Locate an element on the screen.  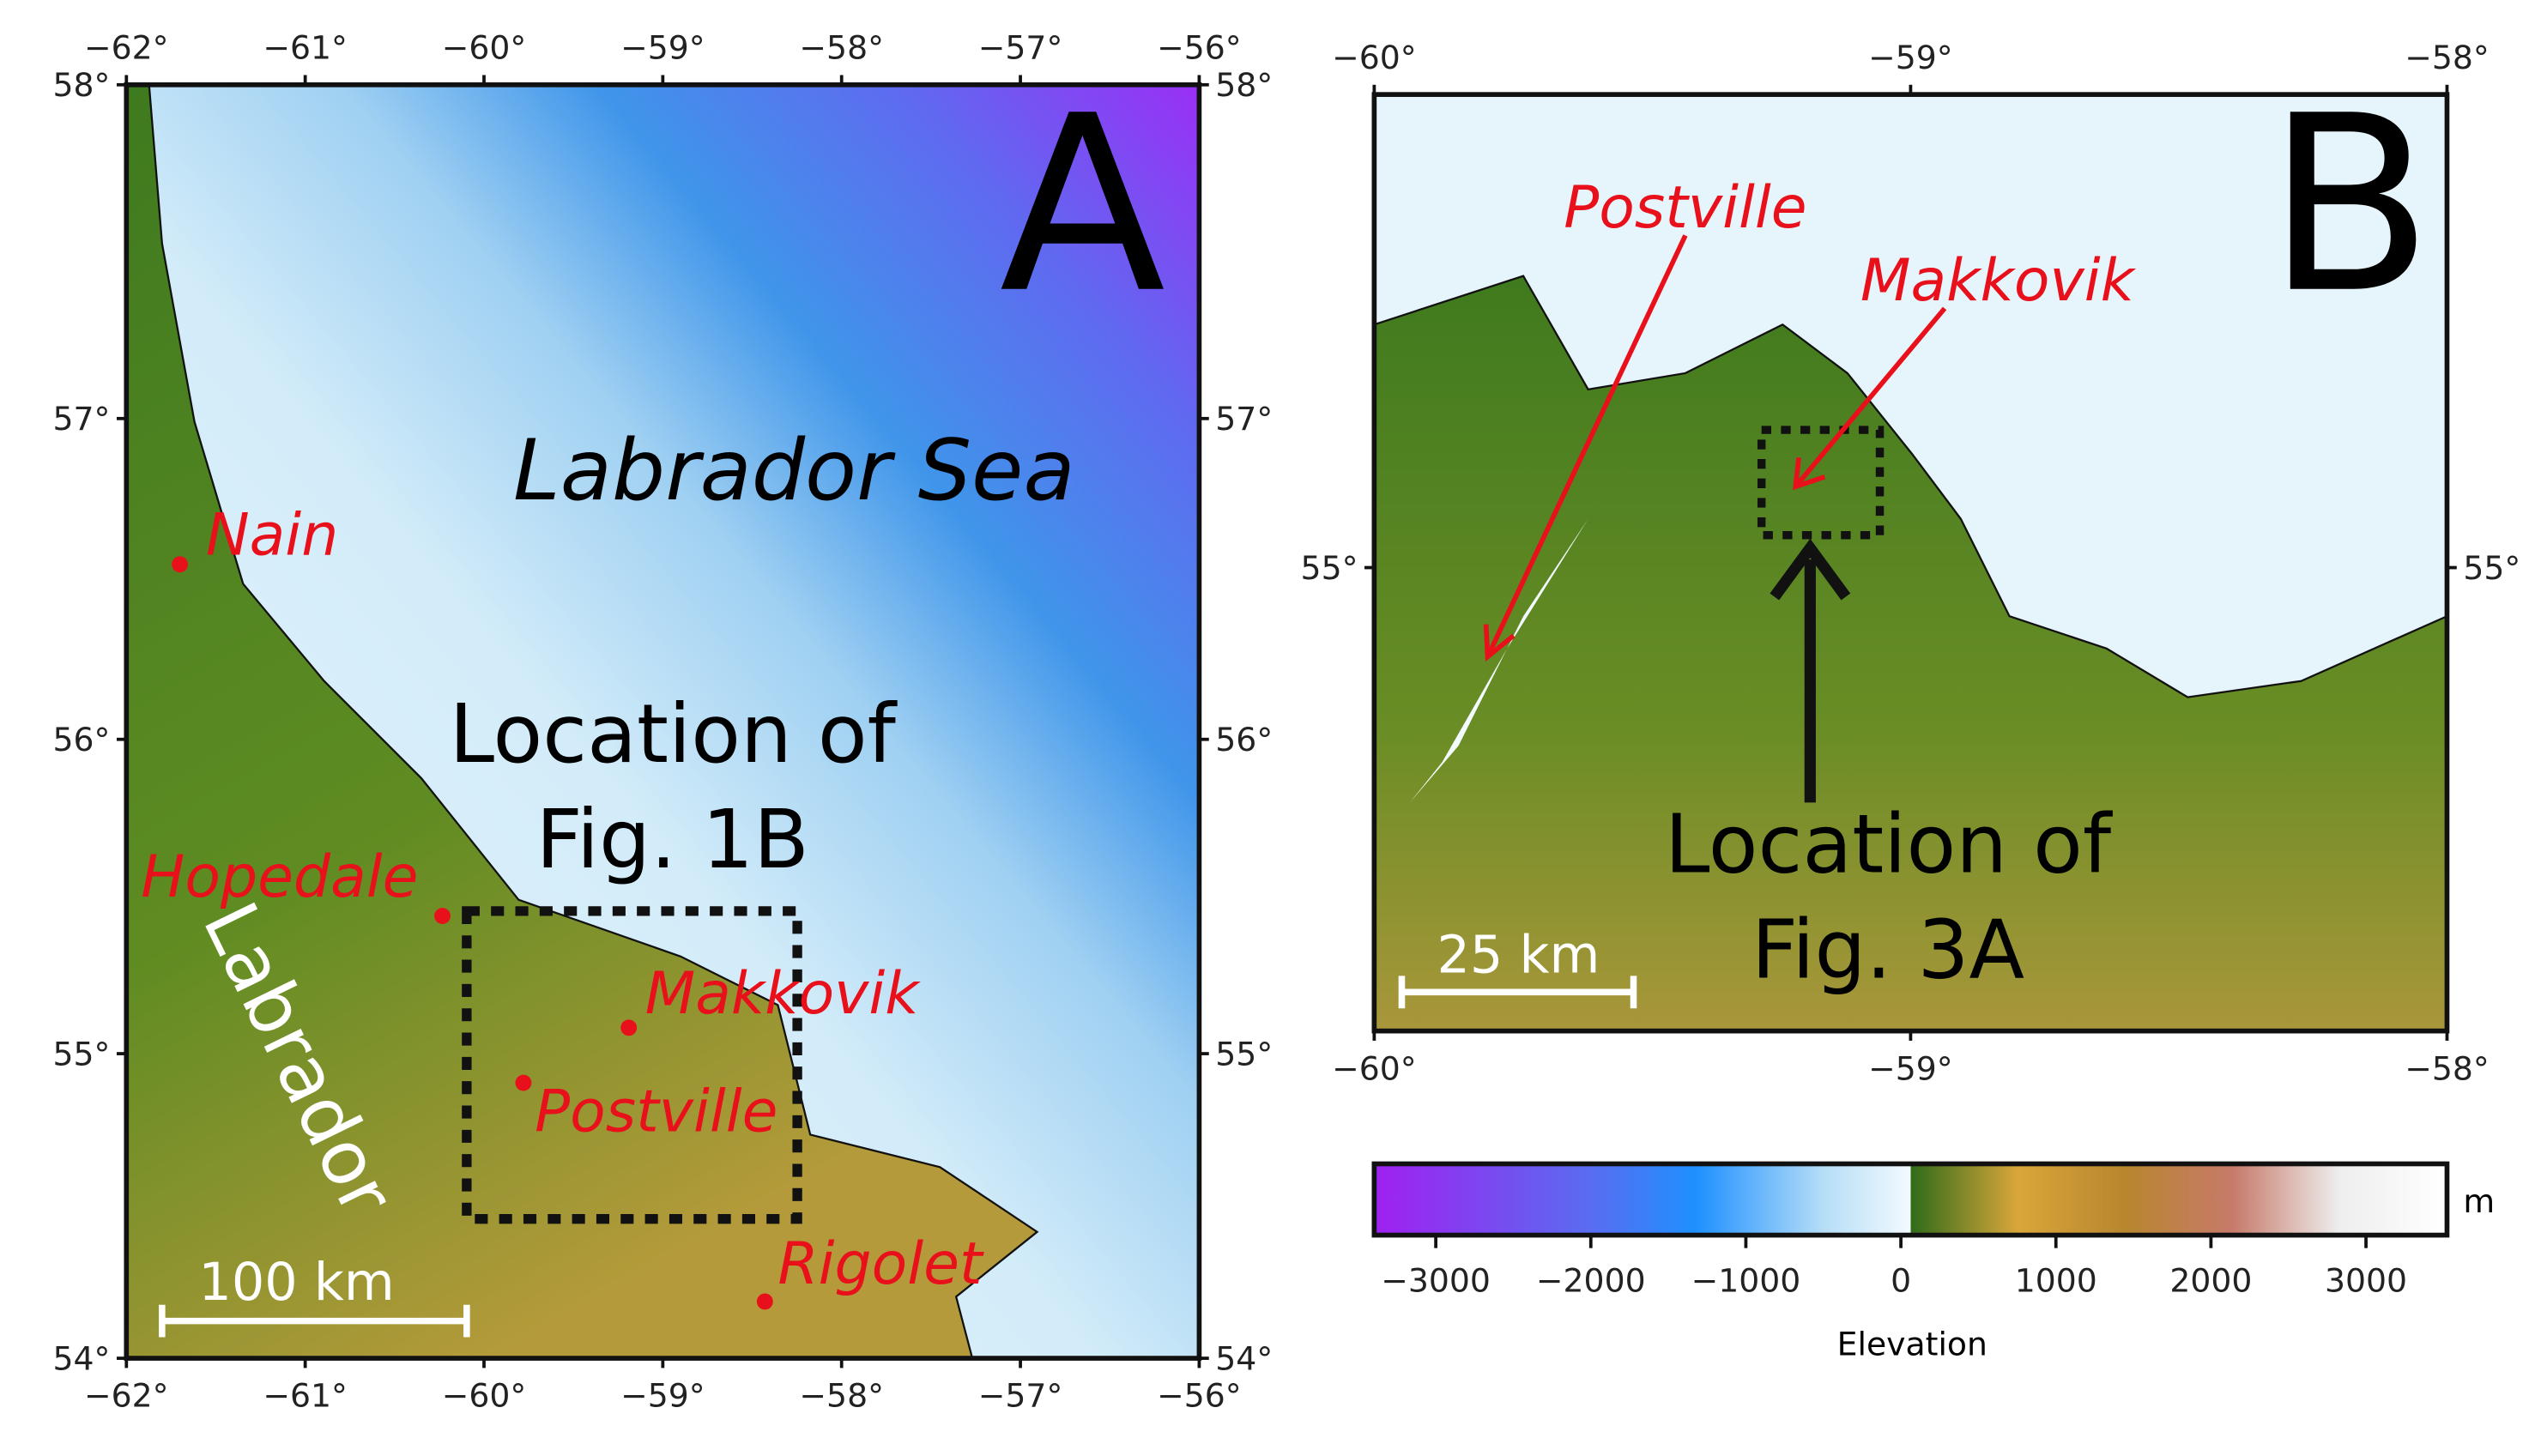
colorbar-unit: m is located at coordinates (2479, 1201).